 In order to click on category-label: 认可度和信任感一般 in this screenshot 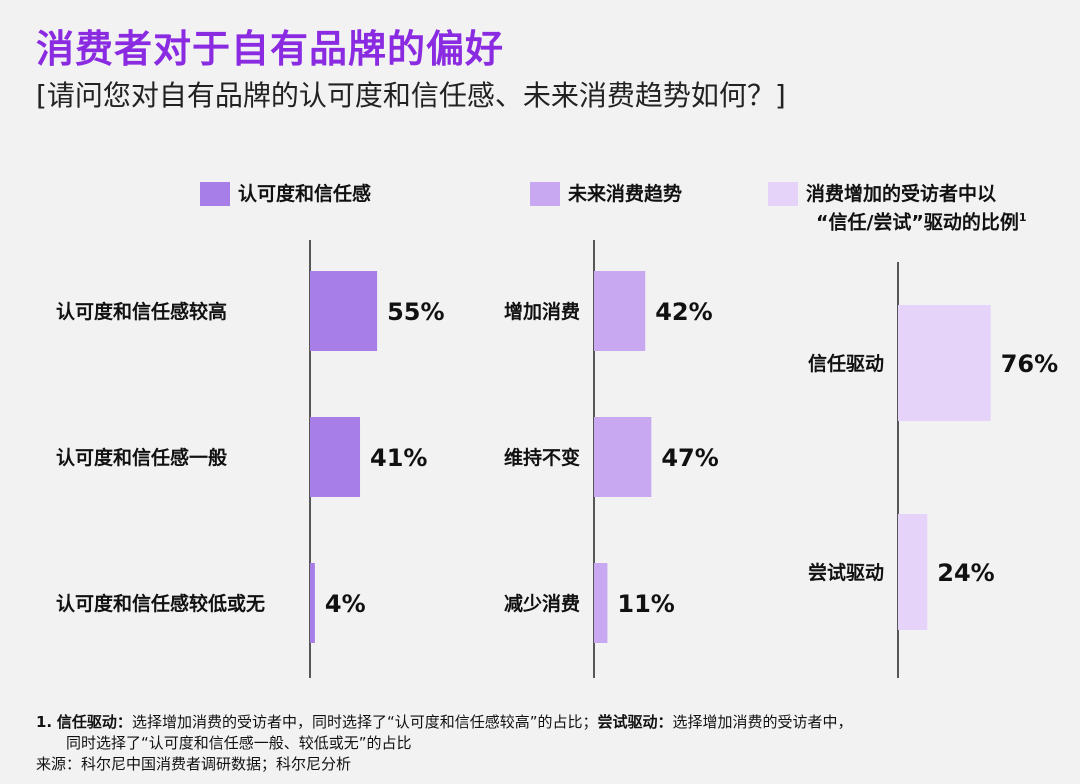, I will do `click(141, 457)`.